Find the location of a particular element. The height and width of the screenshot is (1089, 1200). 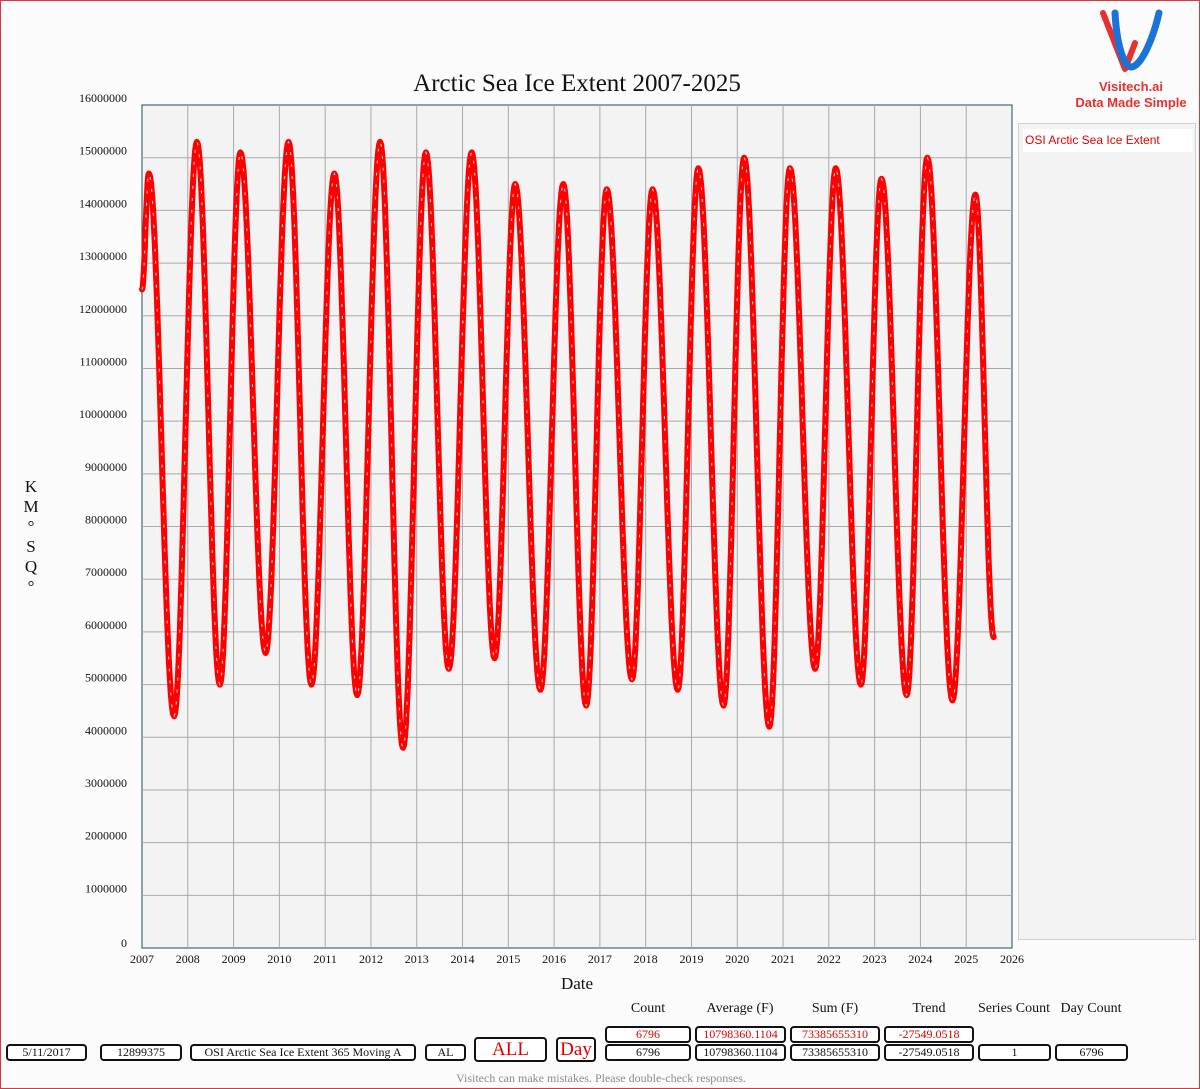

y-tick-label: 3000000 is located at coordinates (106, 783).